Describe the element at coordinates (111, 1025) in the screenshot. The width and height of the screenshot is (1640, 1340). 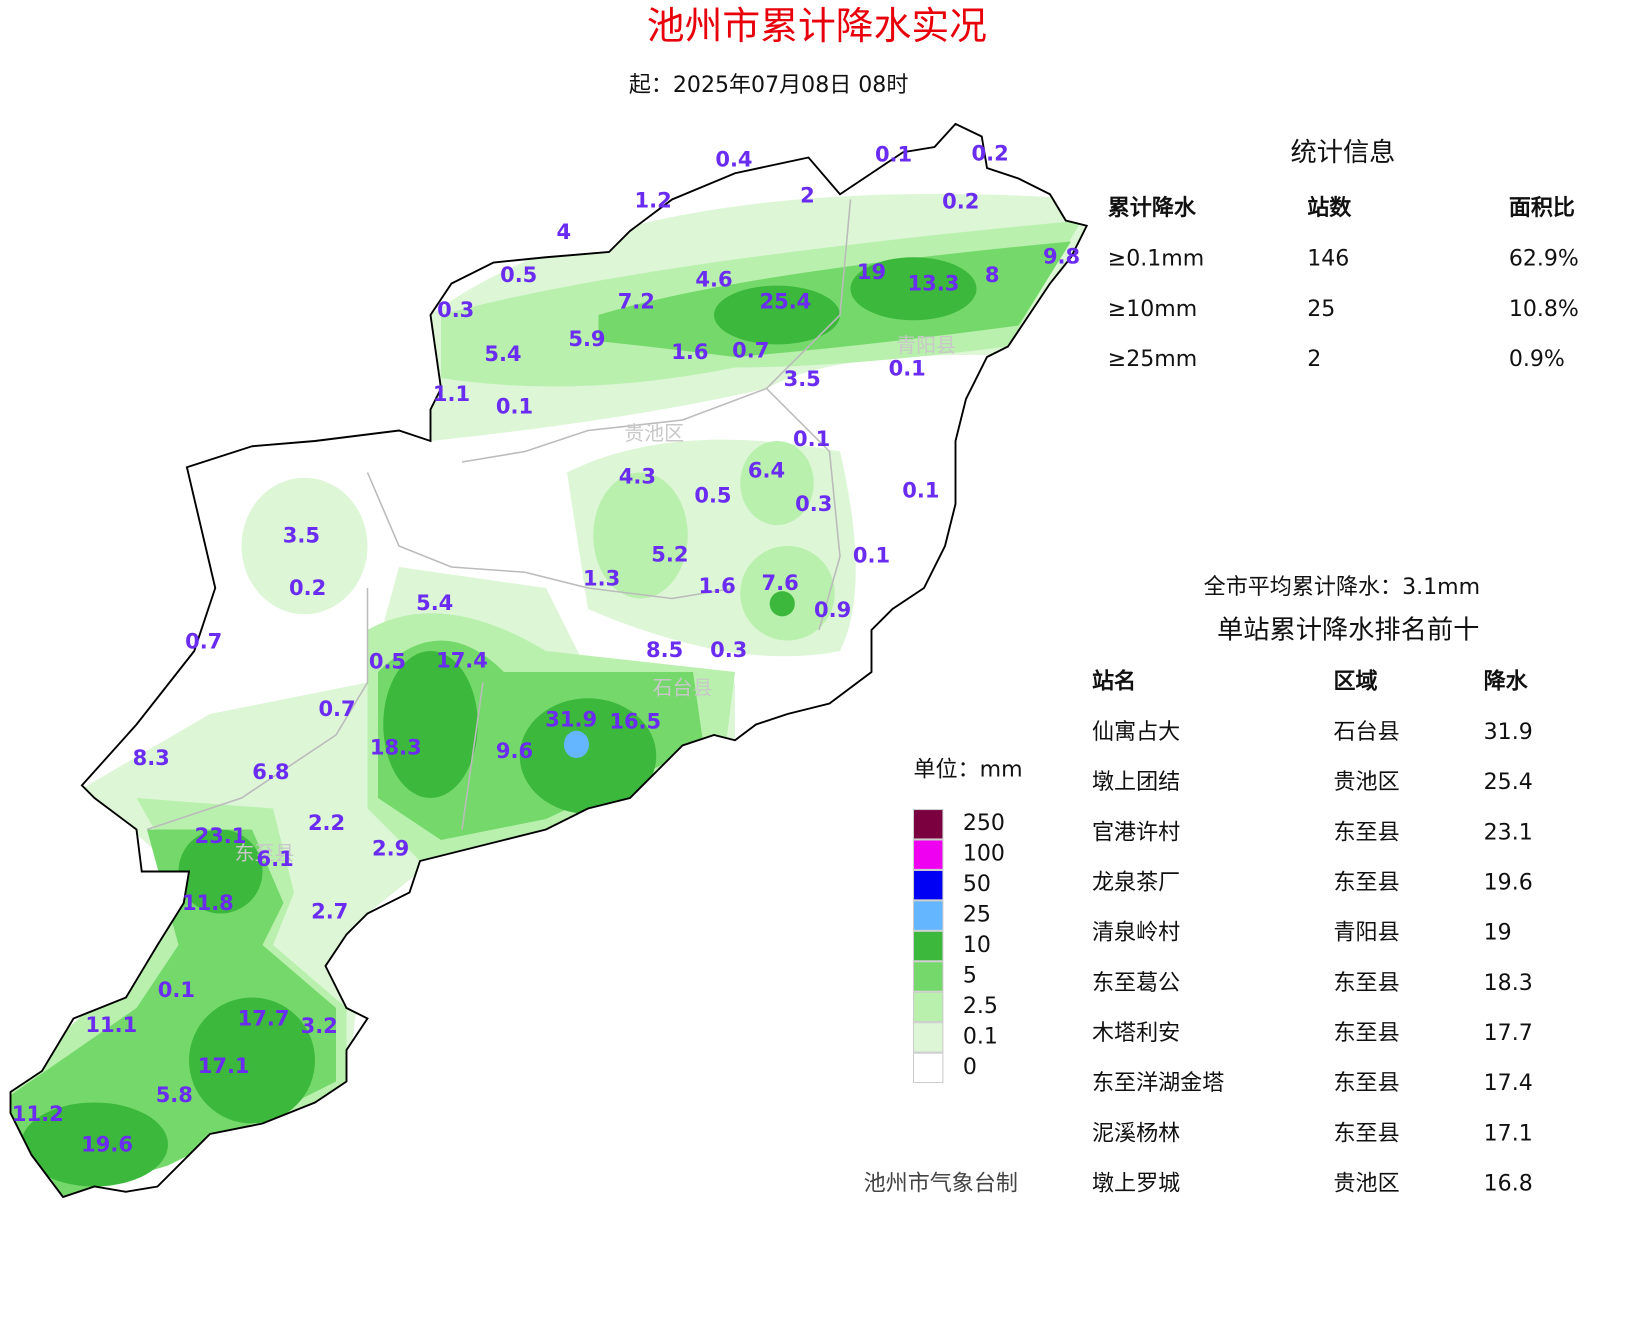
I see `station-value: 11.1` at that location.